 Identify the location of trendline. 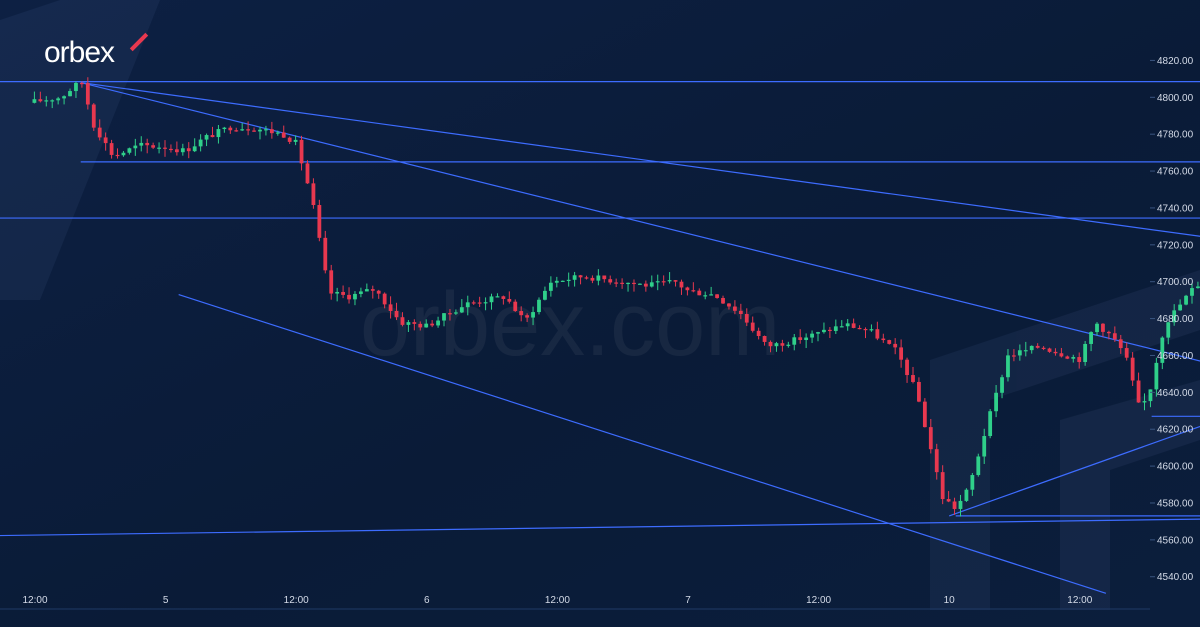
(600, 521).